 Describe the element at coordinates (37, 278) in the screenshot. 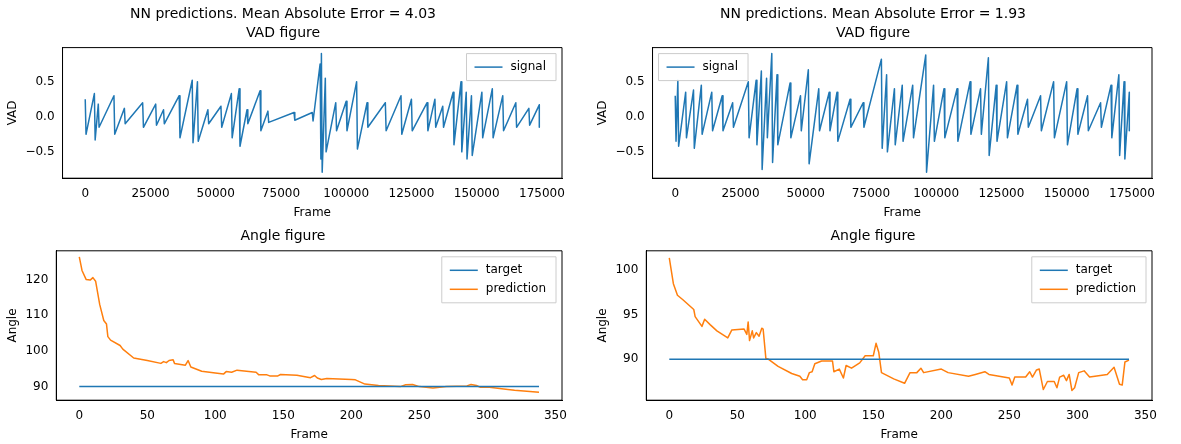

I see `y-tick-label: 120` at that location.